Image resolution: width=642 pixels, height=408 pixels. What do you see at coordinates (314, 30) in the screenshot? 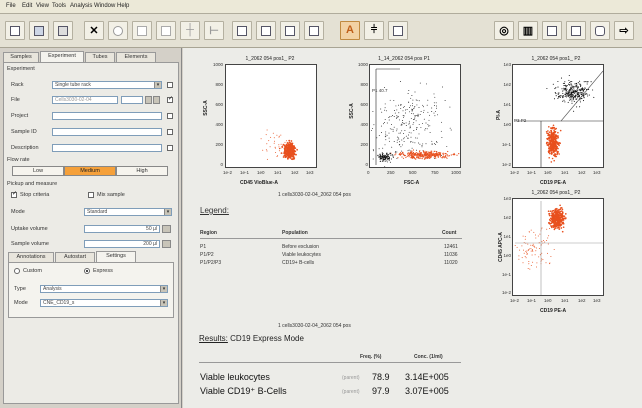
I see `plot-contour-button` at bounding box center [314, 30].